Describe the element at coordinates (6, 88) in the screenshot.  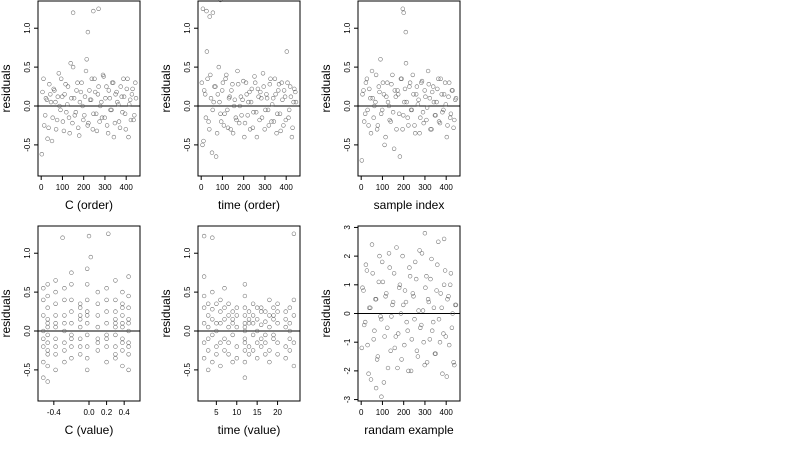
I see `y-axis-label: residuals` at that location.